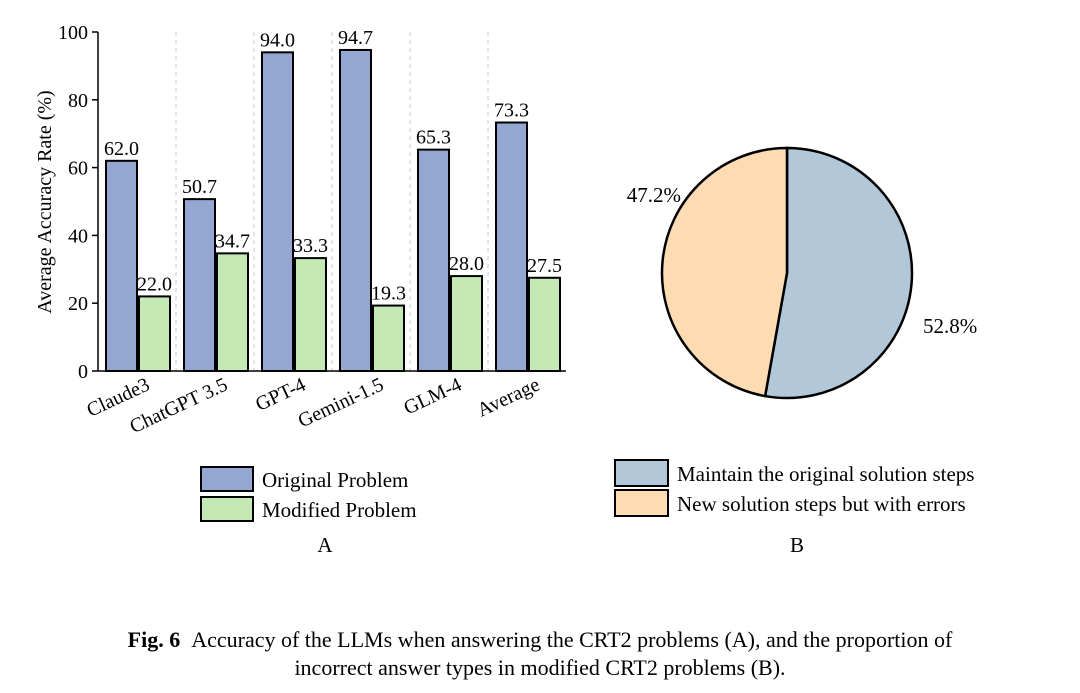 The width and height of the screenshot is (1080, 693). What do you see at coordinates (83, 372) in the screenshot?
I see `y-tick-label: 0` at bounding box center [83, 372].